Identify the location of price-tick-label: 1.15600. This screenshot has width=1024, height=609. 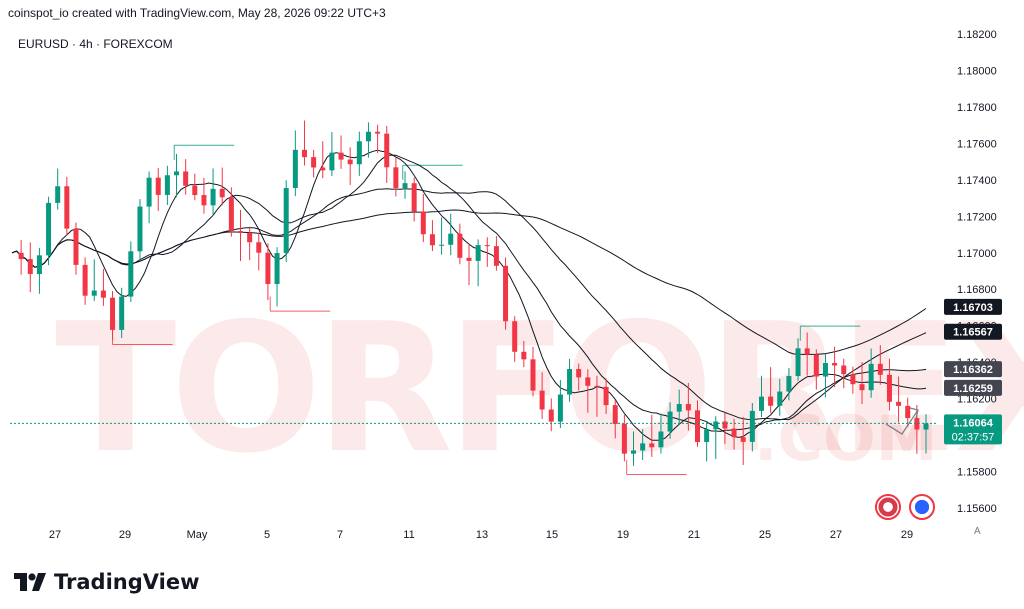
(977, 509).